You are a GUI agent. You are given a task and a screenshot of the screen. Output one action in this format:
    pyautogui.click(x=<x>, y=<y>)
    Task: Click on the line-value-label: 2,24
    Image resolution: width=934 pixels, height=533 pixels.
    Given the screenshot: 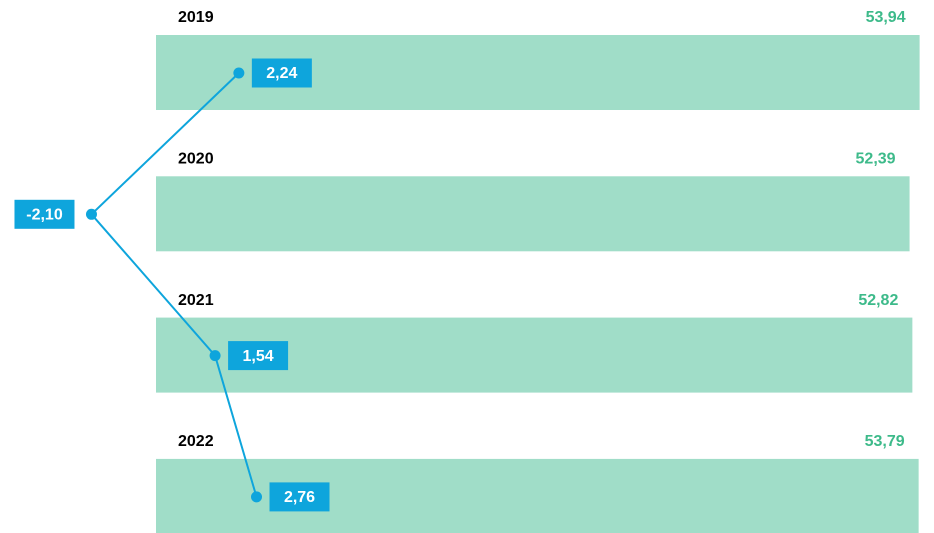 What is the action you would take?
    pyautogui.click(x=281, y=73)
    